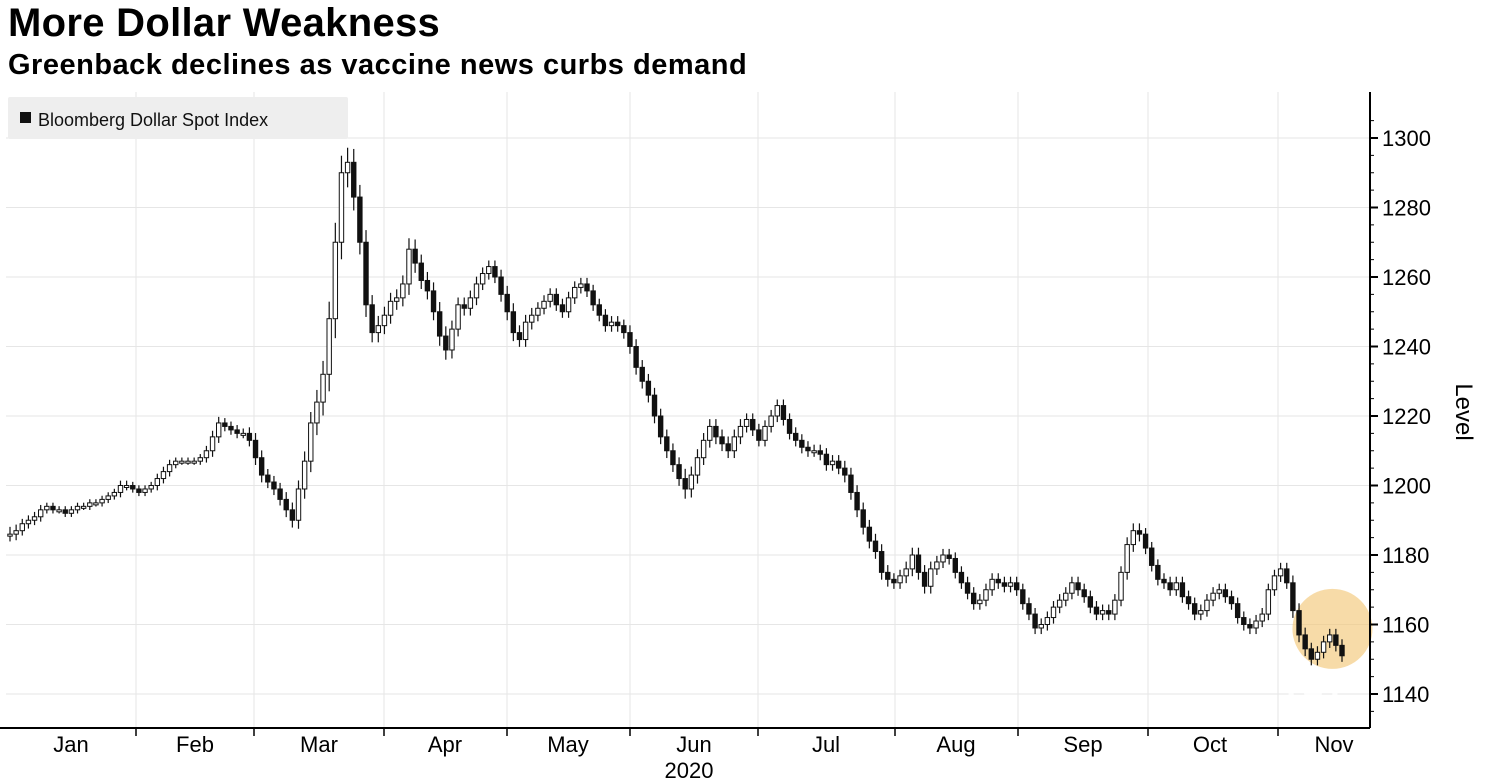 This screenshot has width=1488, height=782. I want to click on x-tick-label: Mar, so click(319, 744).